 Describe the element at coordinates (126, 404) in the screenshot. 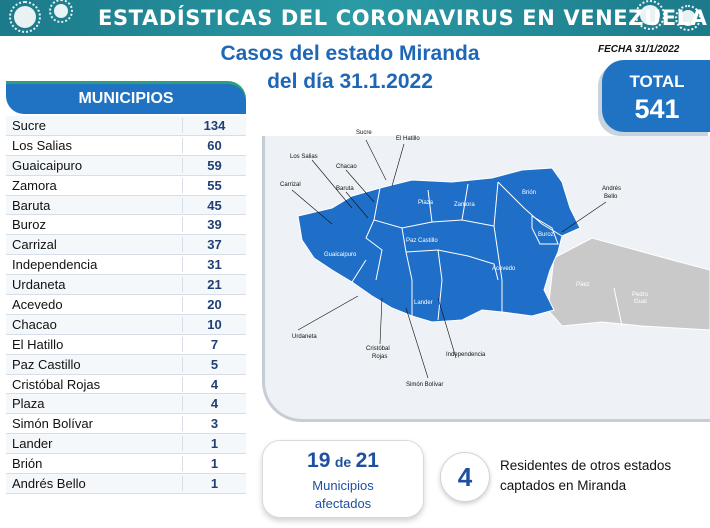

I see `table-row: Plaza 4` at that location.